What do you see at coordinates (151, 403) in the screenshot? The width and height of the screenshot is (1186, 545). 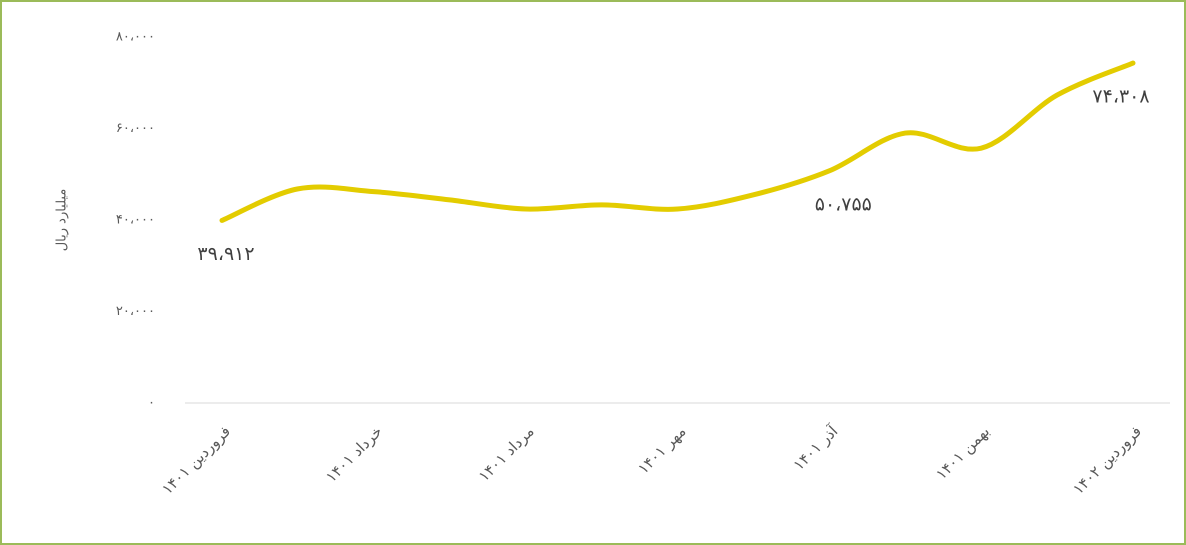 I see `y-tick-label: ۰` at bounding box center [151, 403].